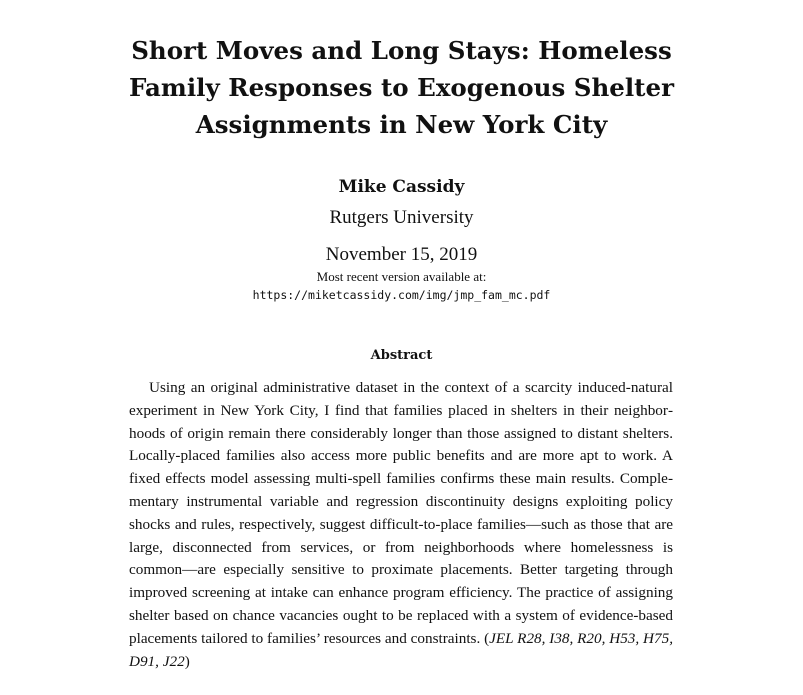 Image resolution: width=803 pixels, height=695 pixels. What do you see at coordinates (401, 355) in the screenshot?
I see `abstract-heading: Abstract` at bounding box center [401, 355].